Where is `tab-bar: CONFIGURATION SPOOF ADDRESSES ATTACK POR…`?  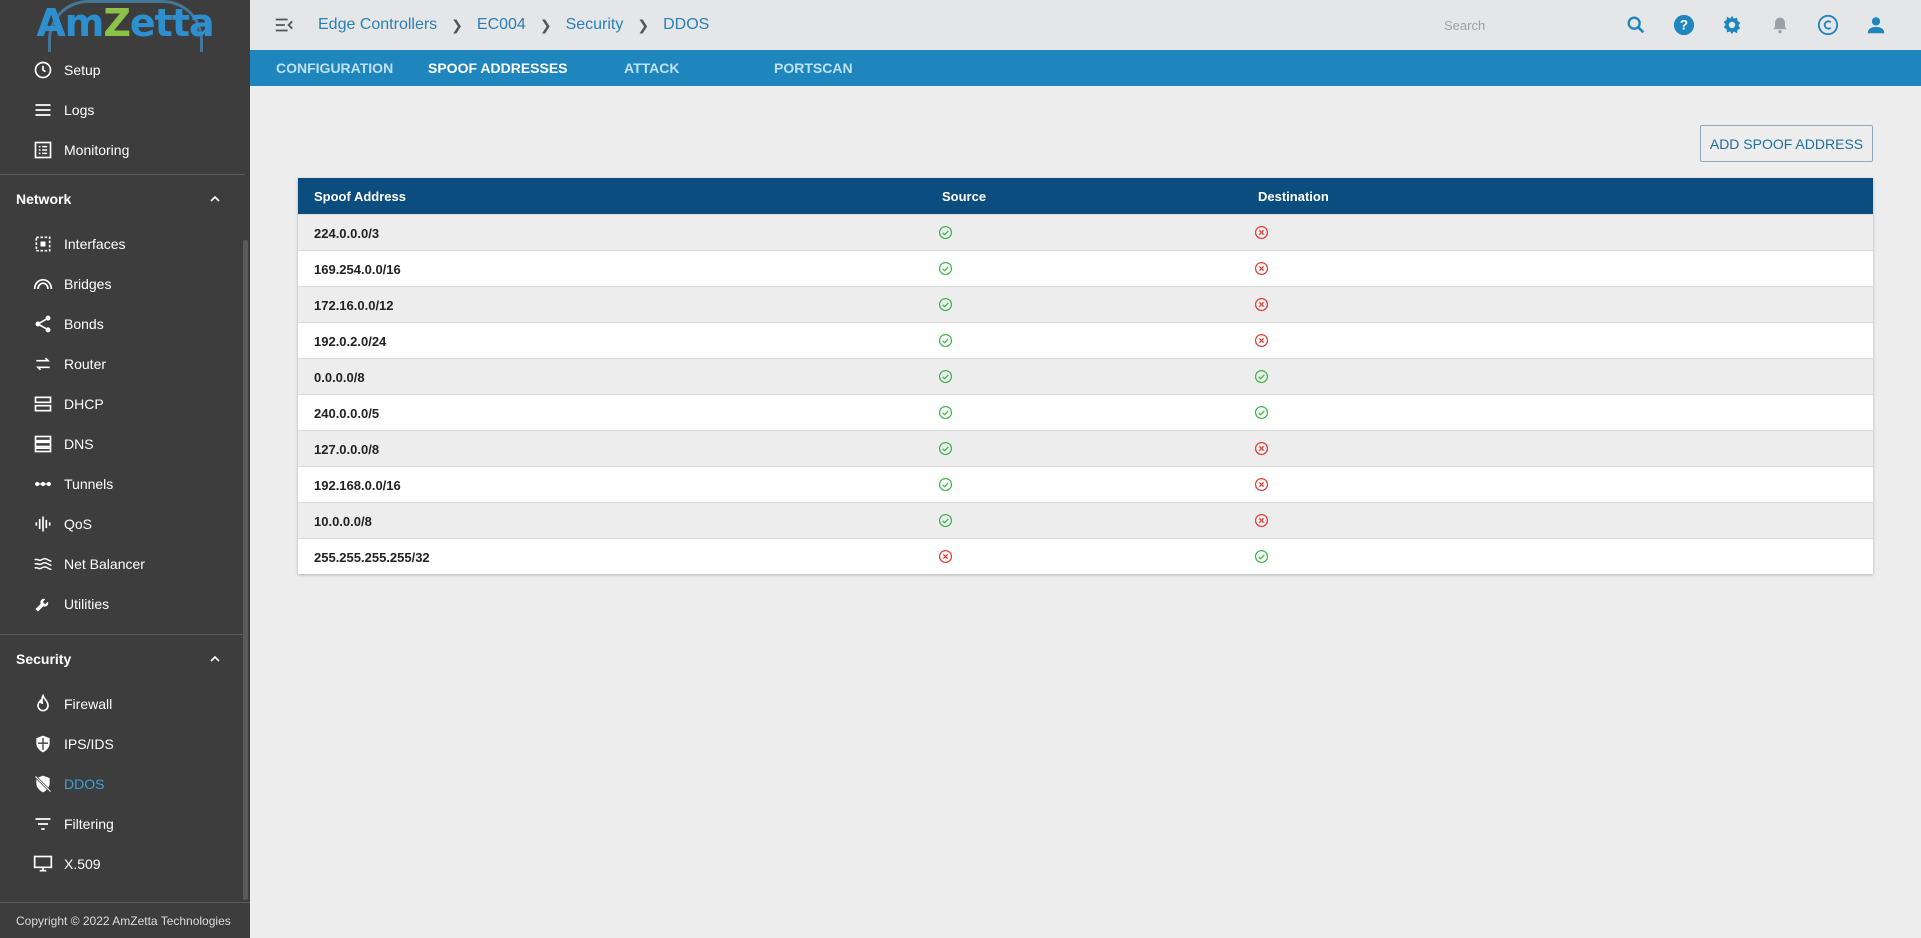 tab-bar: CONFIGURATION SPOOF ADDRESSES ATTACK POR… is located at coordinates (1085, 68).